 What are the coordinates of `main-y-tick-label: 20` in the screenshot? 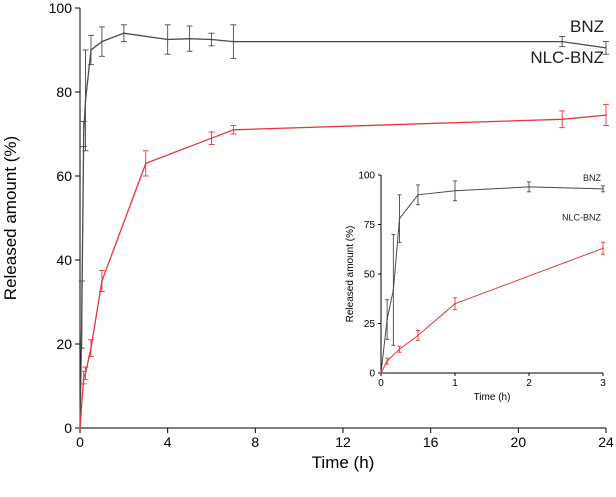 It's located at (64, 344).